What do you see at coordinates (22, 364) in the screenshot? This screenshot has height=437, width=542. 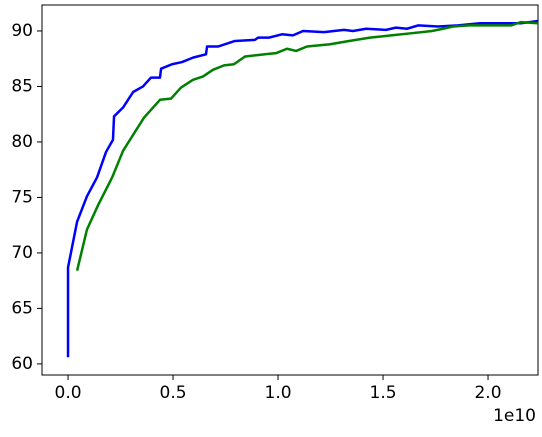 I see `y-tick-label: 60` at bounding box center [22, 364].